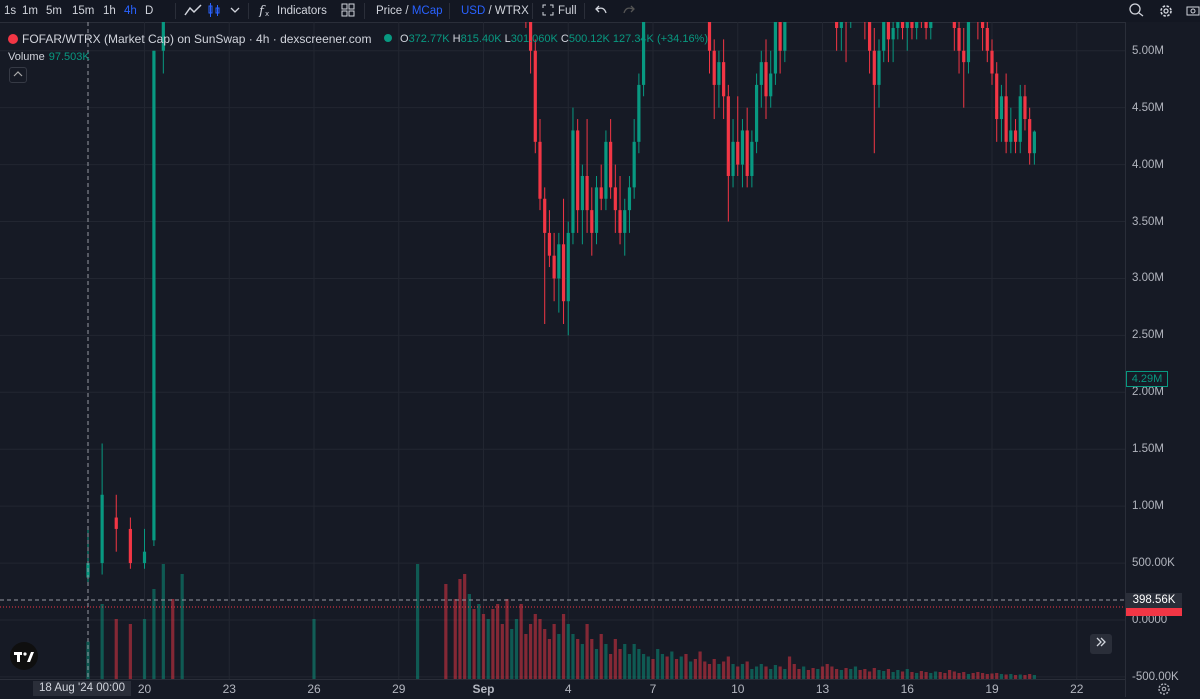 The image size is (1200, 699). What do you see at coordinates (109, 11) in the screenshot?
I see `interval-1h: 1h` at bounding box center [109, 11].